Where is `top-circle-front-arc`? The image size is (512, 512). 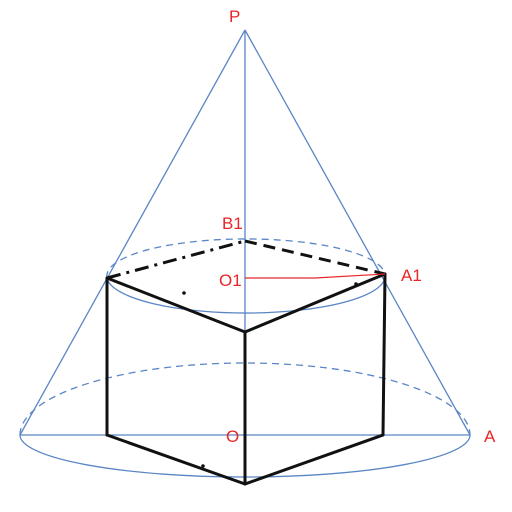 top-circle-front-arc is located at coordinates (246, 293).